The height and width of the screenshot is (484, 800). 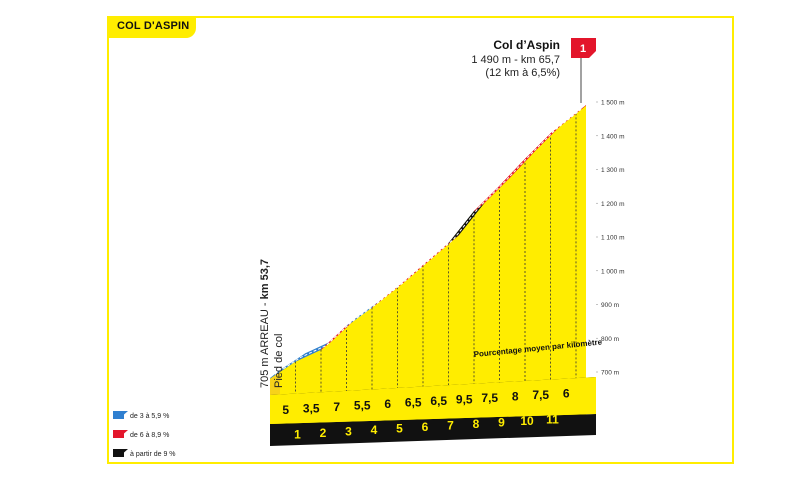 I want to click on gradient-label: 7, so click(x=336, y=407).